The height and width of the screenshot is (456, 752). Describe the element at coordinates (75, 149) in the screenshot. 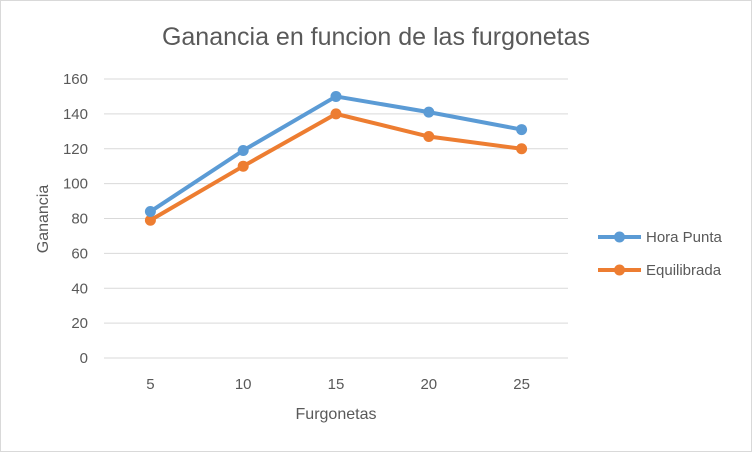

I see `y-tick-label: 120` at that location.